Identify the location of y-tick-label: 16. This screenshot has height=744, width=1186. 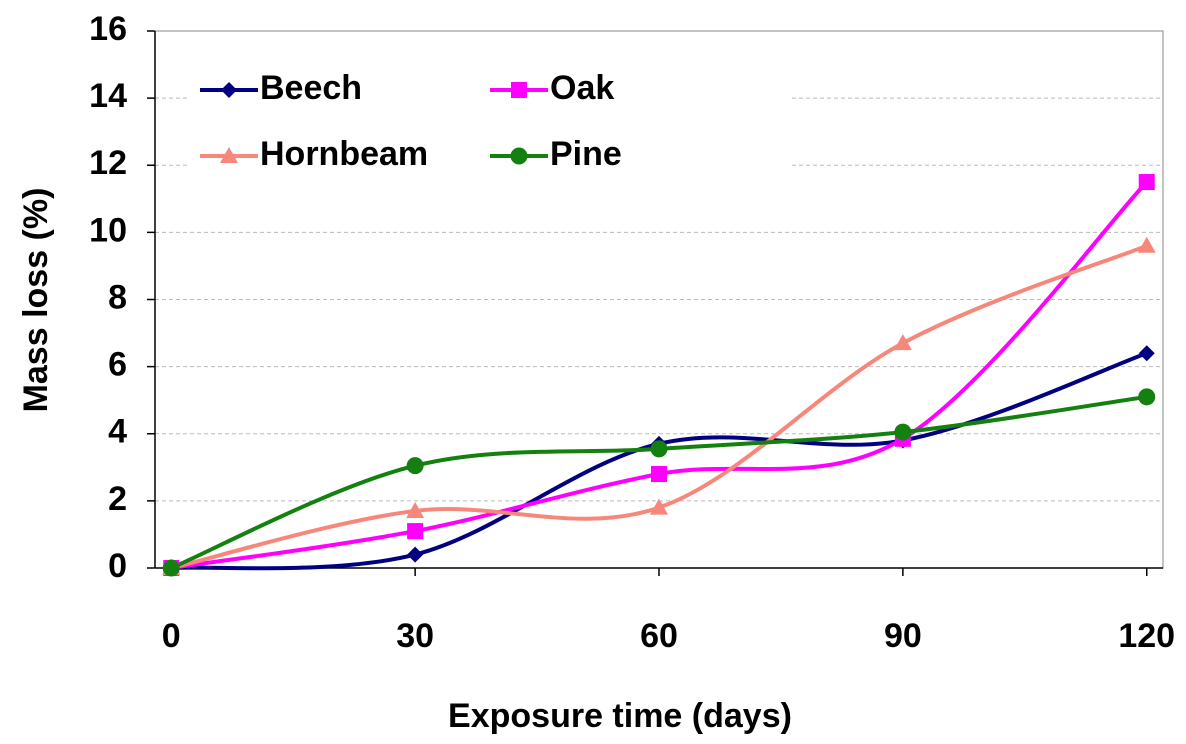
(108, 29).